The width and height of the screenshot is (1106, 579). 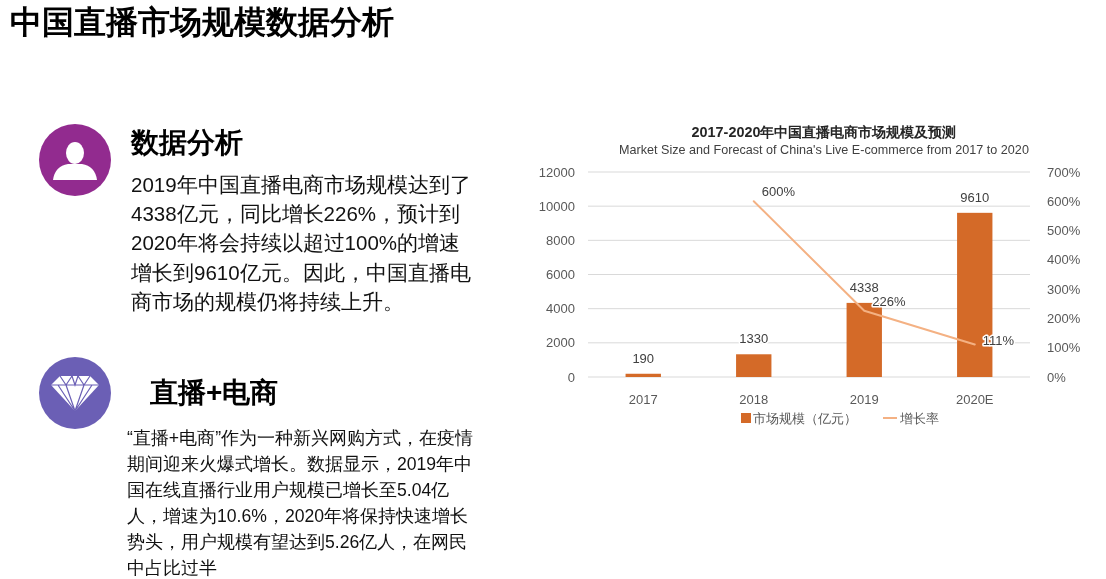 What do you see at coordinates (202, 22) in the screenshot?
I see `text: 中国直播市场规模数据分析` at bounding box center [202, 22].